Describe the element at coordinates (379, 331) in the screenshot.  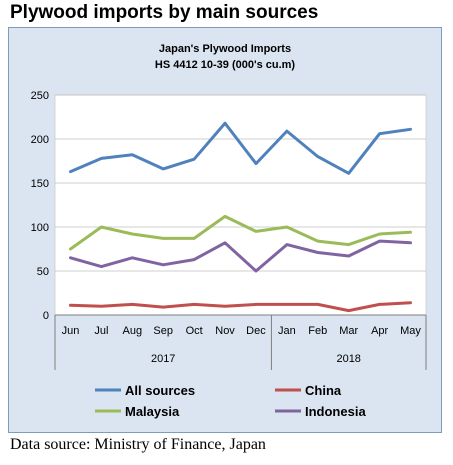
I see `x-tick-label: Apr` at that location.